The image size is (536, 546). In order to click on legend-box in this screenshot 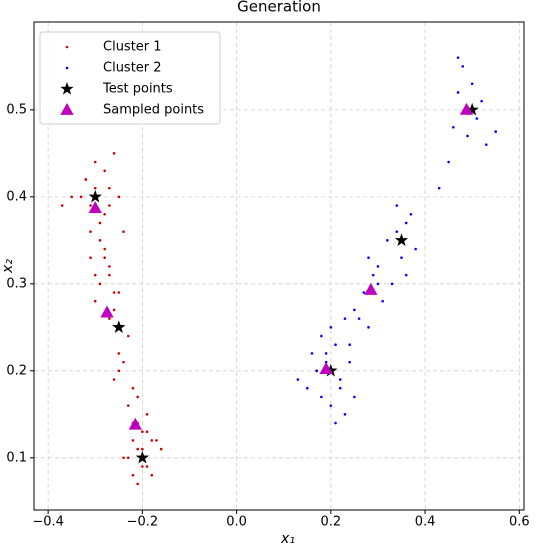, I will do `click(130, 78)`.